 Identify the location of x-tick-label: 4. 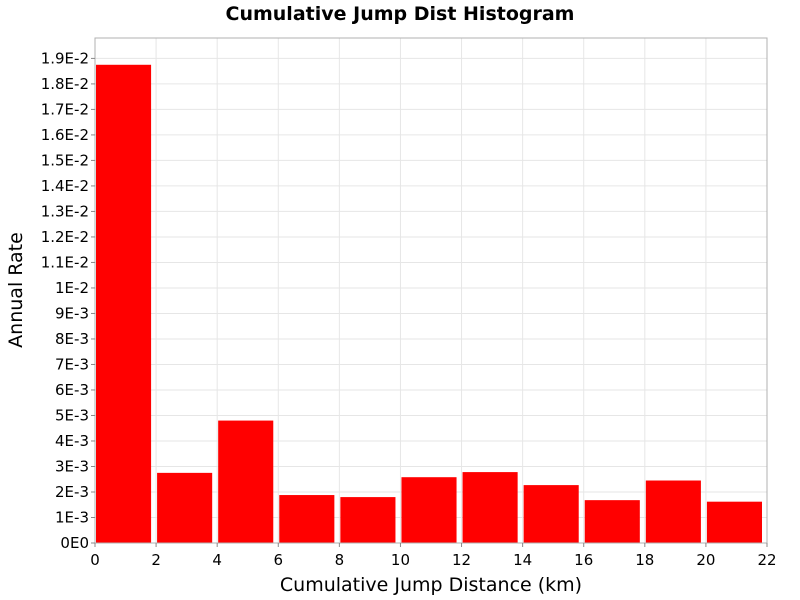
(217, 560).